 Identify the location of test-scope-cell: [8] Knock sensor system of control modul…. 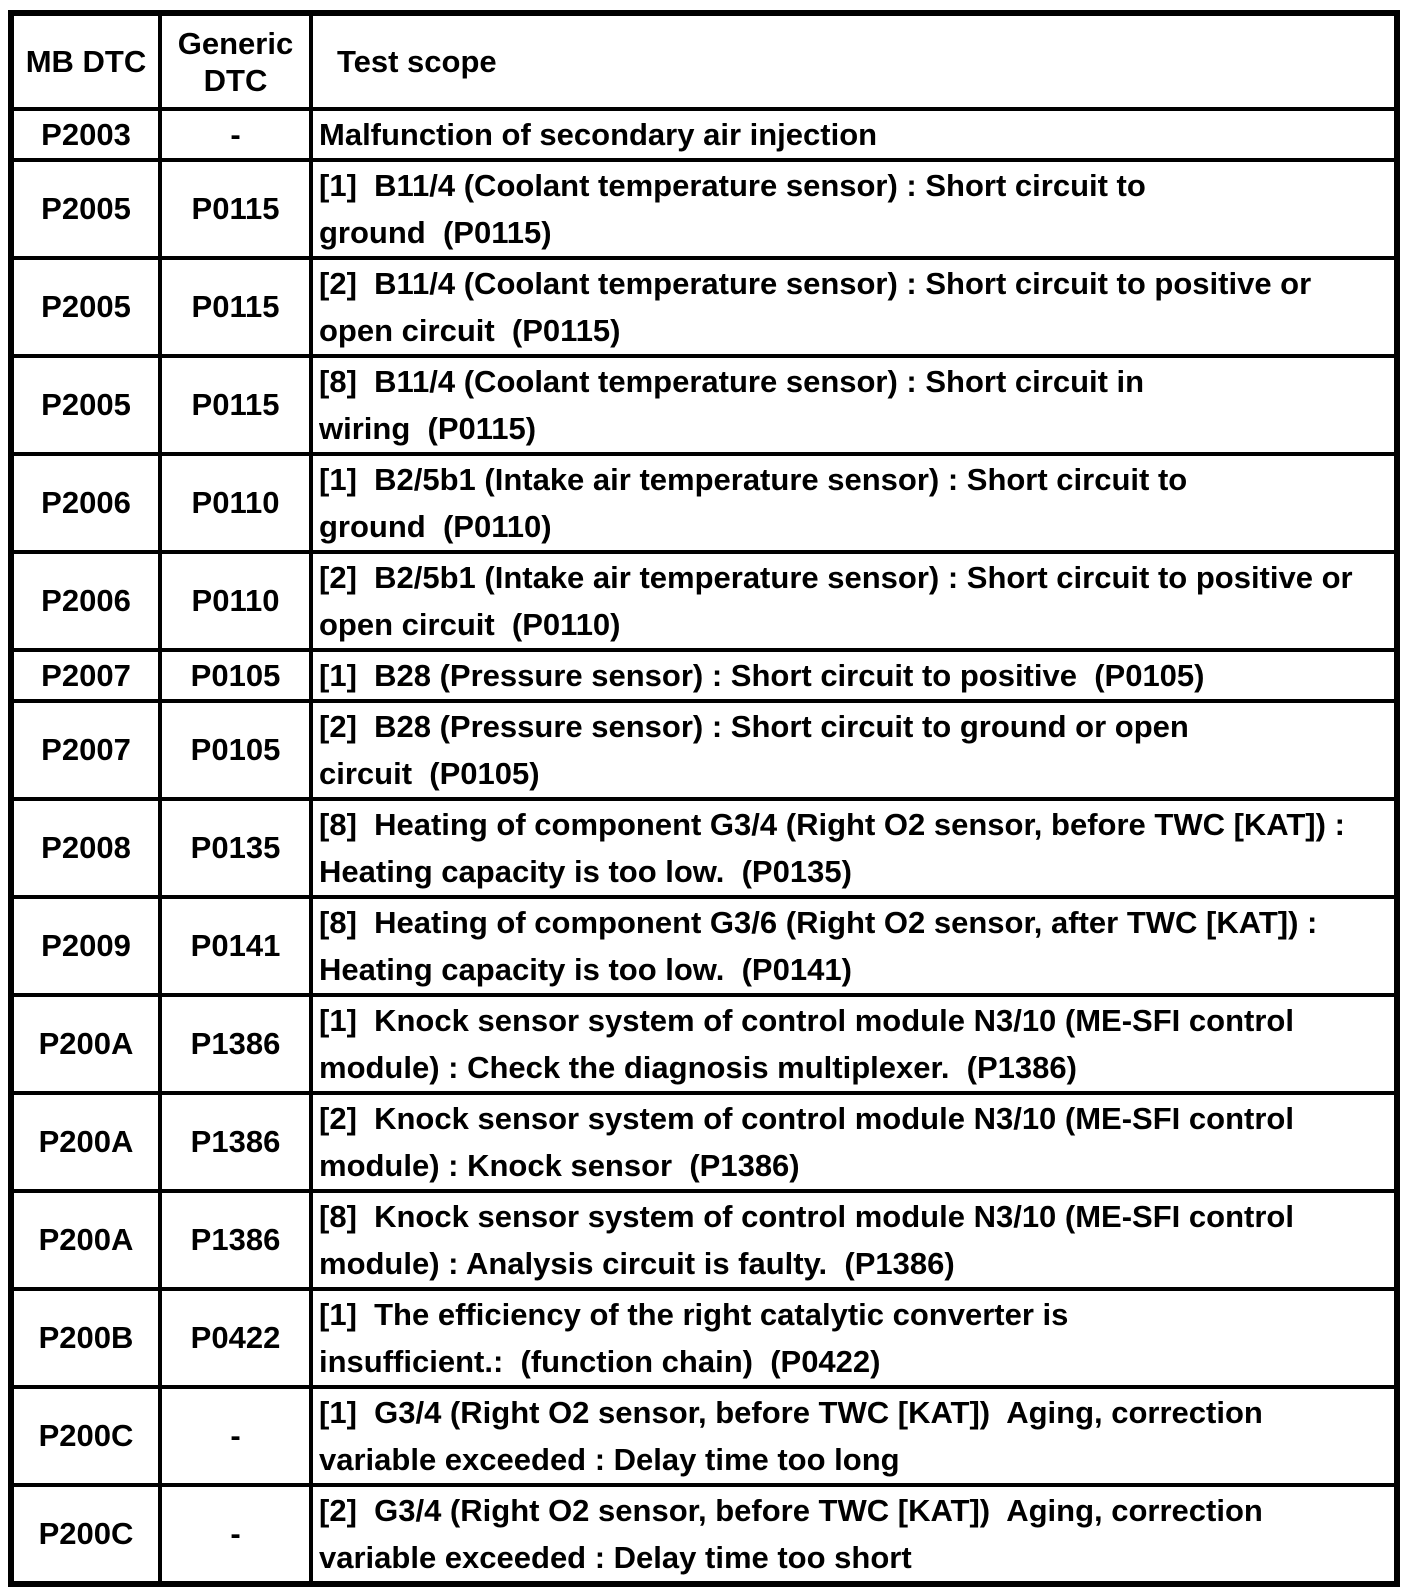
(854, 1240).